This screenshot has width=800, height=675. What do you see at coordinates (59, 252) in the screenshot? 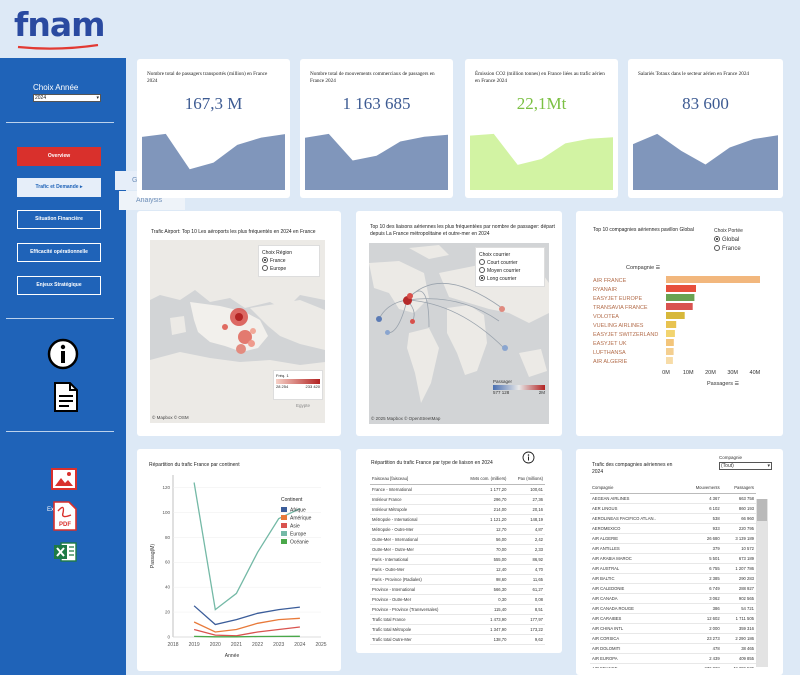
I see `nav-ops-button: Efficacité opérationnelle` at bounding box center [59, 252].